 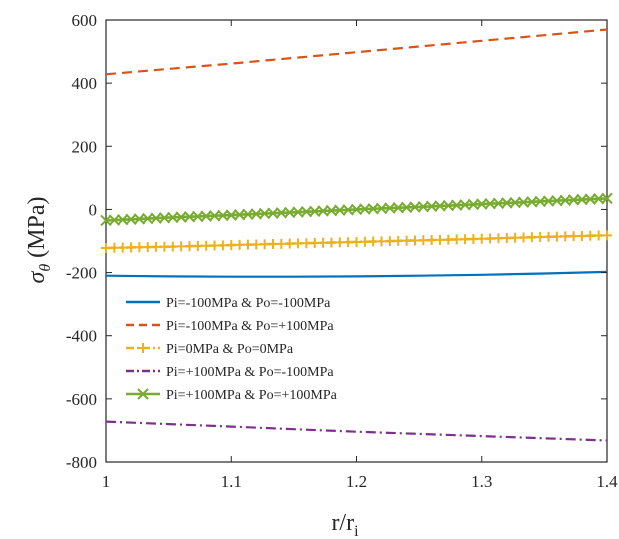 I want to click on x-tick-label: 1.1, so click(x=231, y=481).